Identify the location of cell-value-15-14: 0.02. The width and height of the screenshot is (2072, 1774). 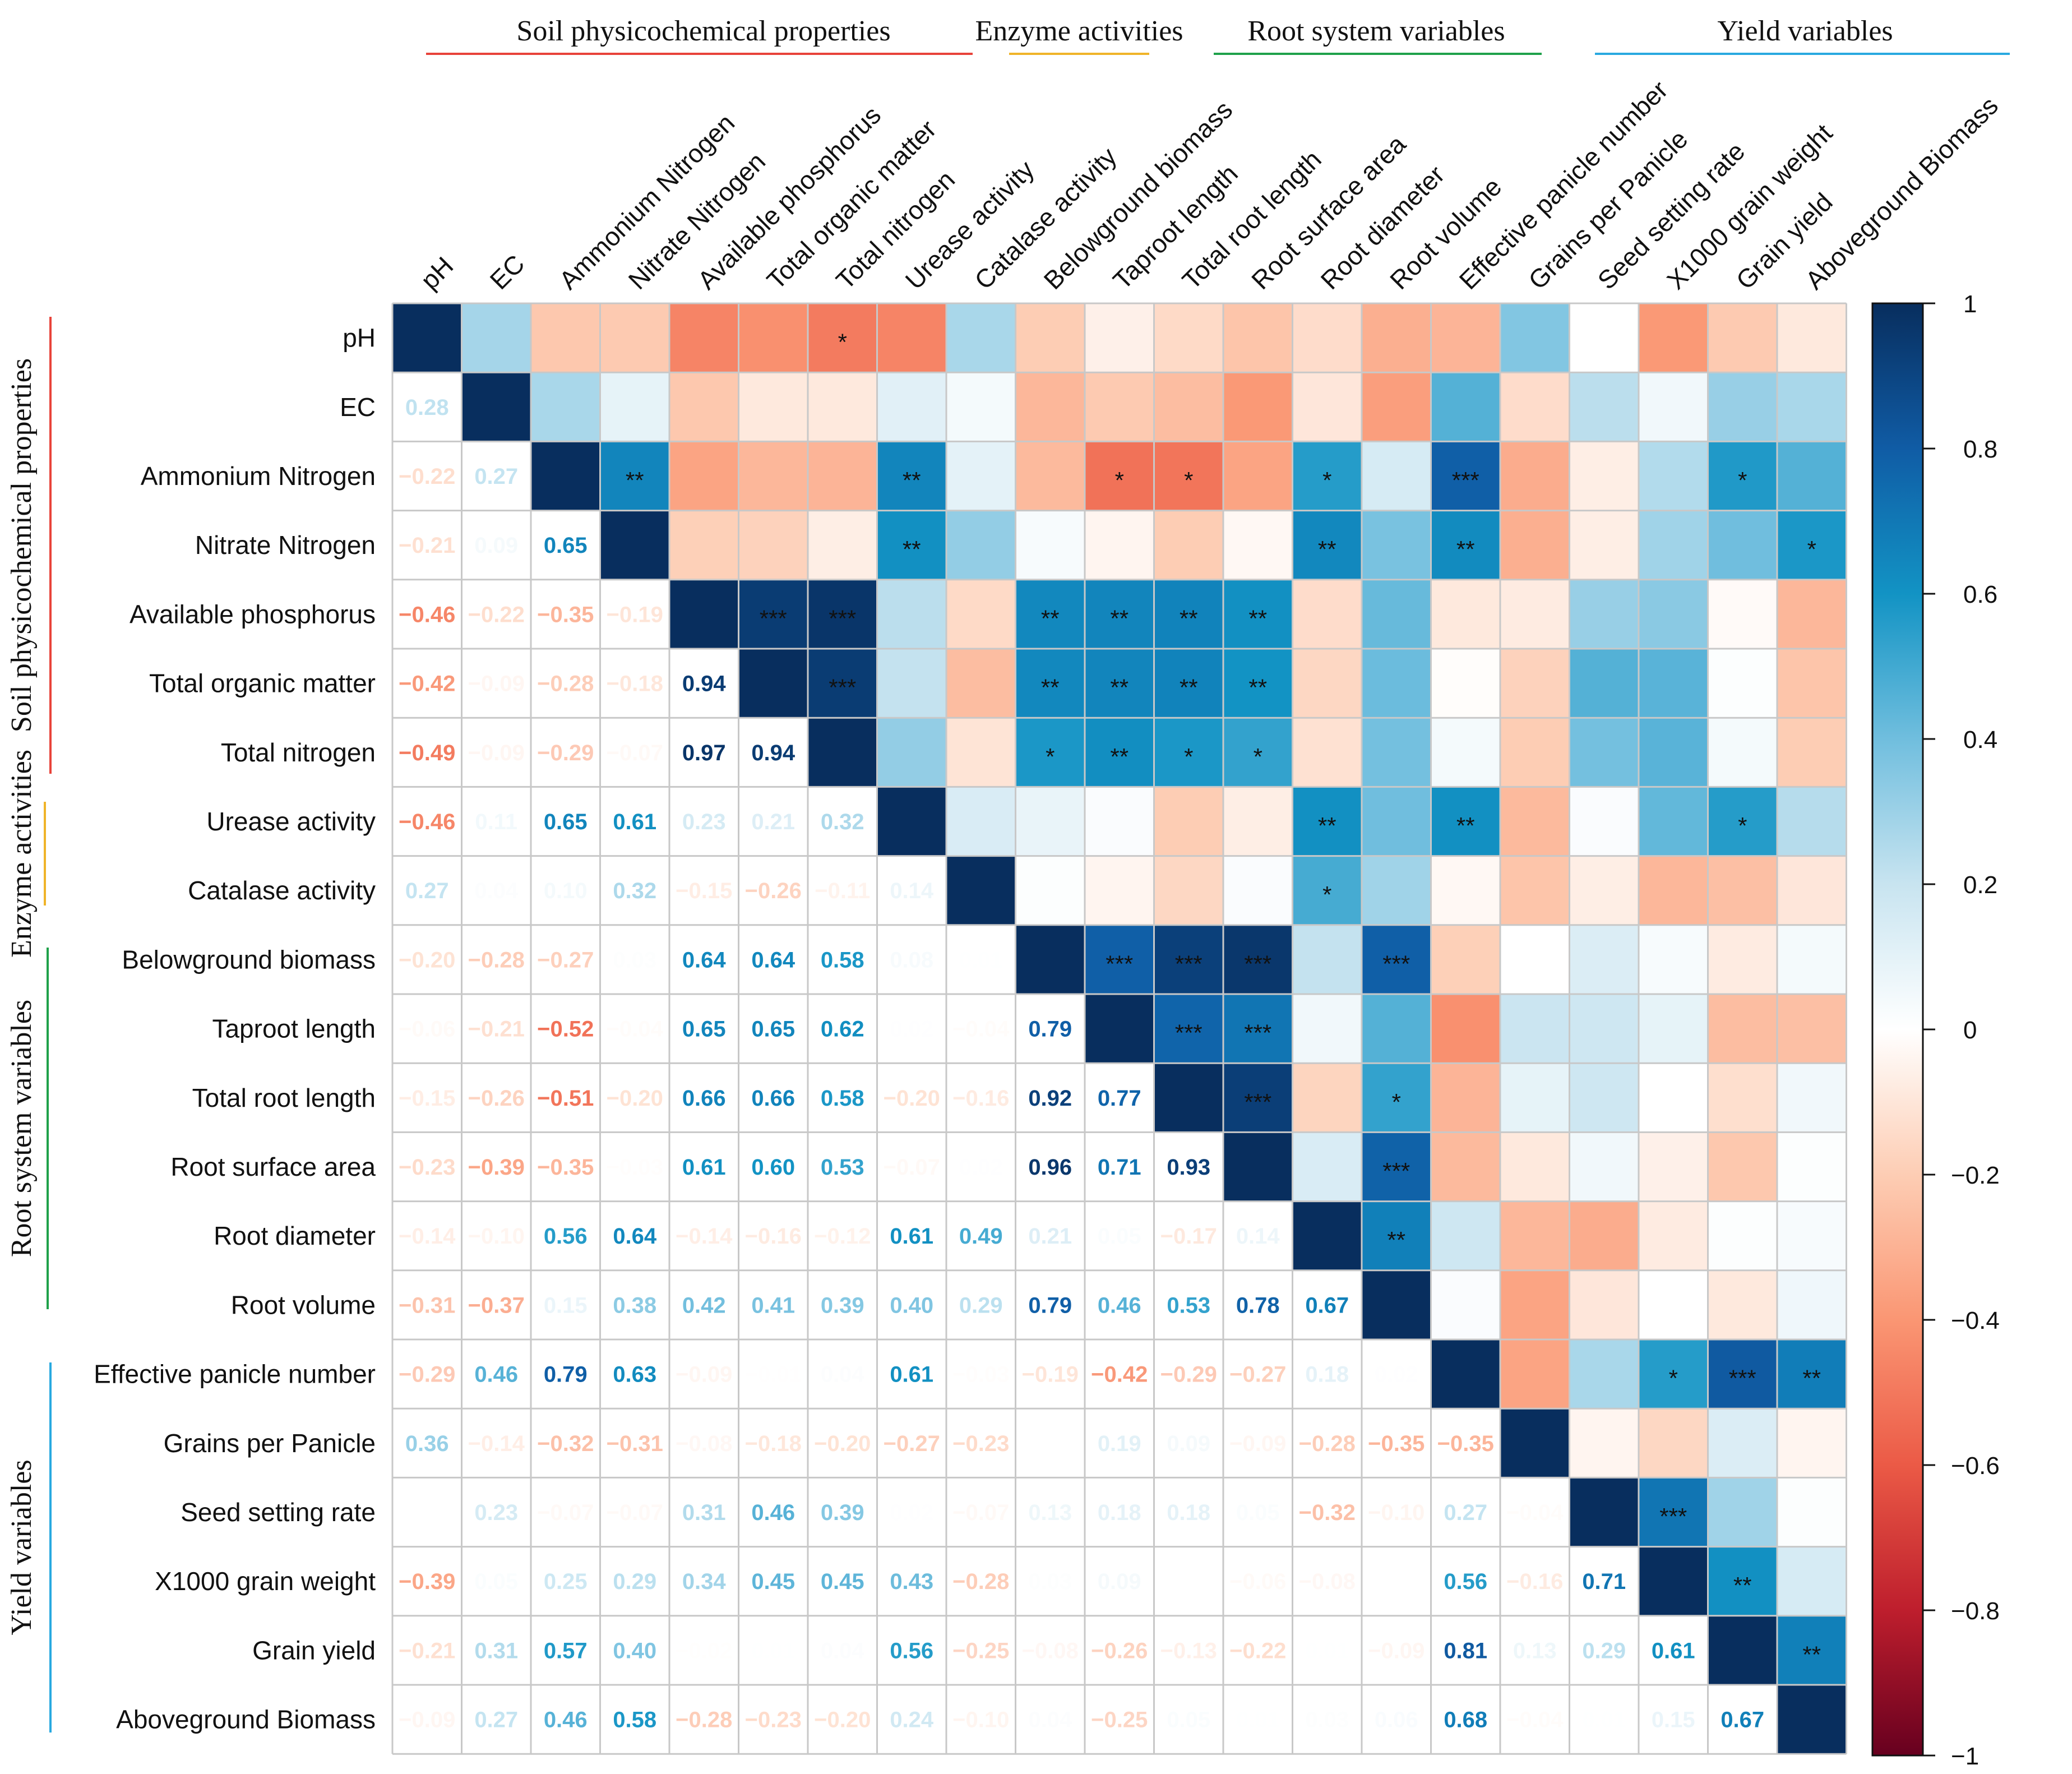
(1396, 1375).